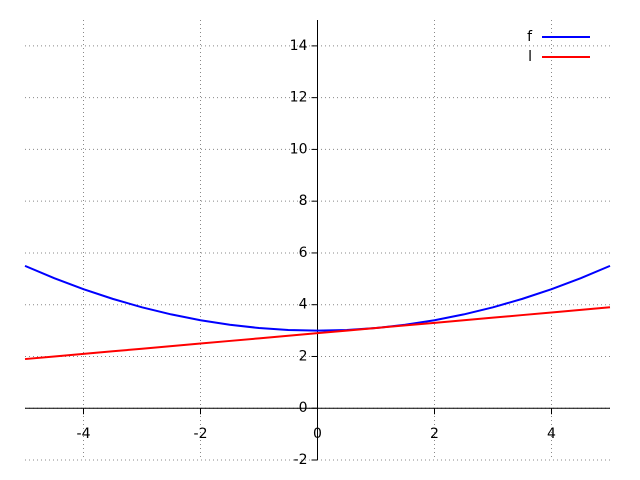 This screenshot has height=480, width=640. I want to click on y-tick-label: 10, so click(299, 149).